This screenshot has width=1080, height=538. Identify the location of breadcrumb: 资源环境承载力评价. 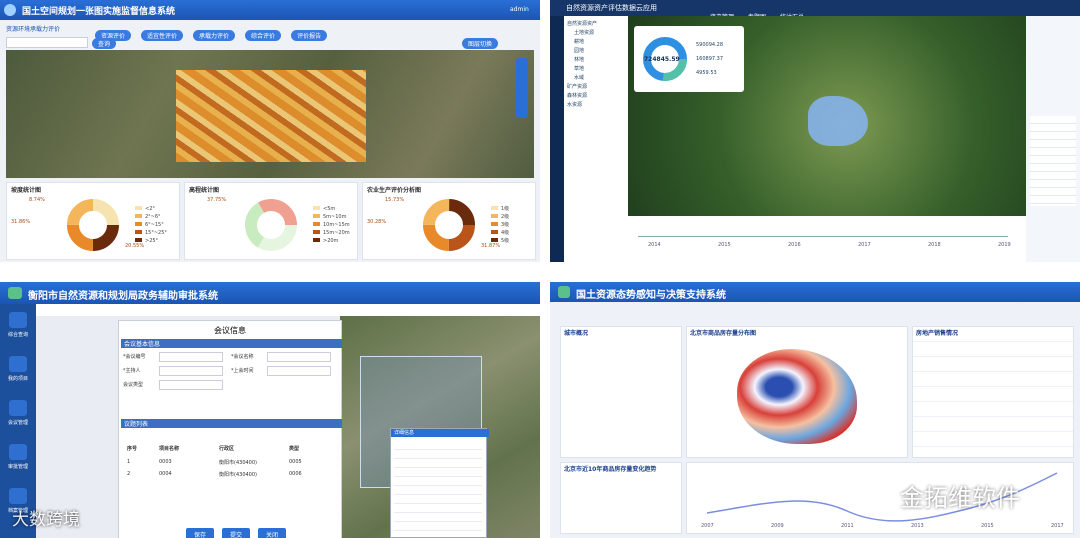
(33, 29).